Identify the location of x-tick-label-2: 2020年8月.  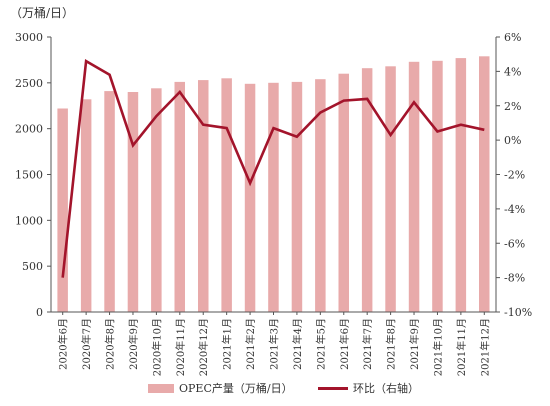
(110, 344).